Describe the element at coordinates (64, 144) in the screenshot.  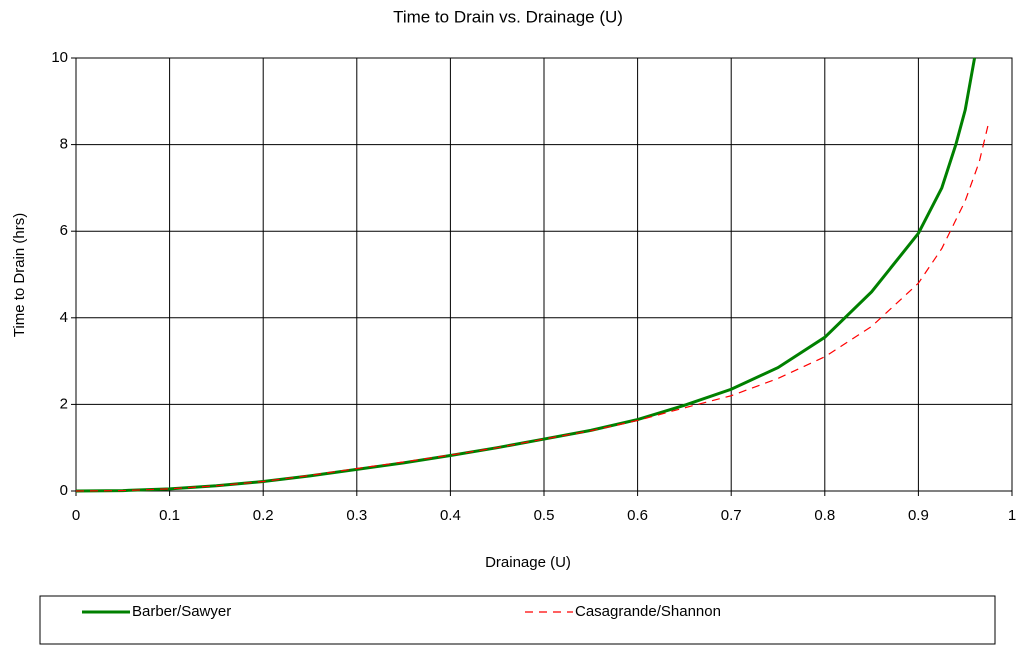
I see `y-tick-label: 8` at that location.